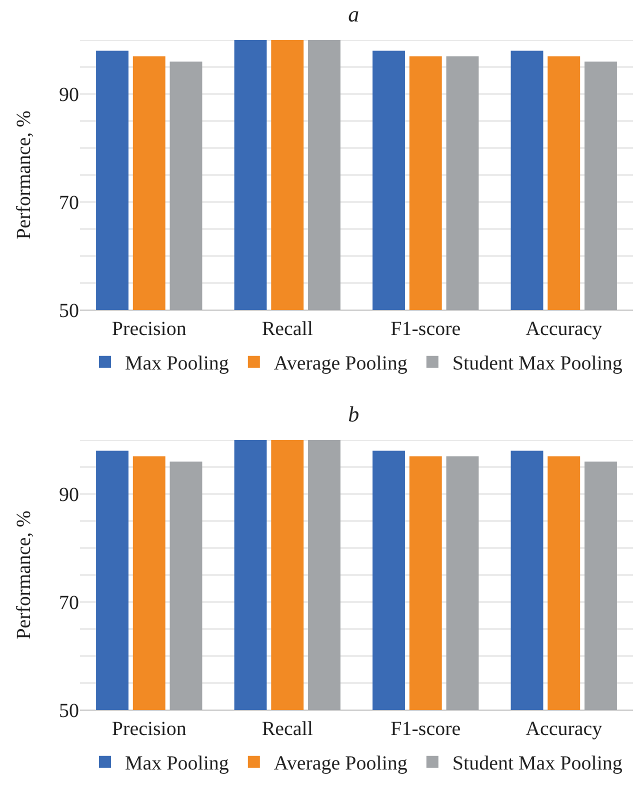 This screenshot has width=643, height=805. I want to click on chart-title: a, so click(354, 13).